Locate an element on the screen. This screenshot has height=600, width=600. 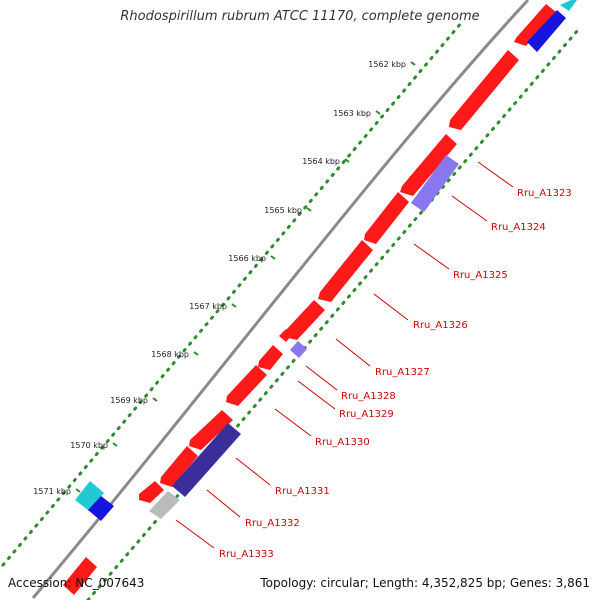
gene-label: Rru_A1326 is located at coordinates (440, 325).